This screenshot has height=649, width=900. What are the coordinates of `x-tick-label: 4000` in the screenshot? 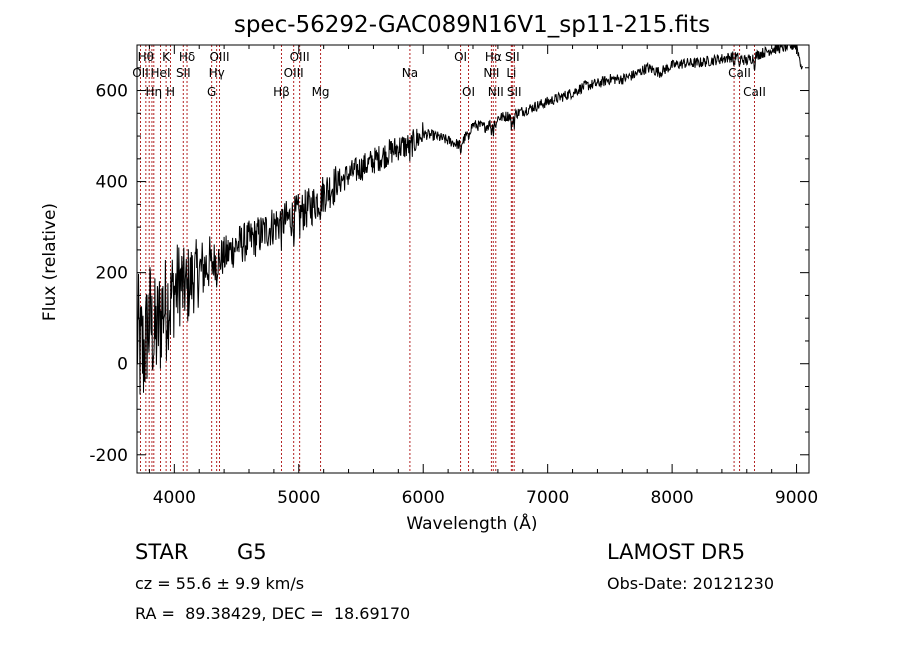 It's located at (174, 498).